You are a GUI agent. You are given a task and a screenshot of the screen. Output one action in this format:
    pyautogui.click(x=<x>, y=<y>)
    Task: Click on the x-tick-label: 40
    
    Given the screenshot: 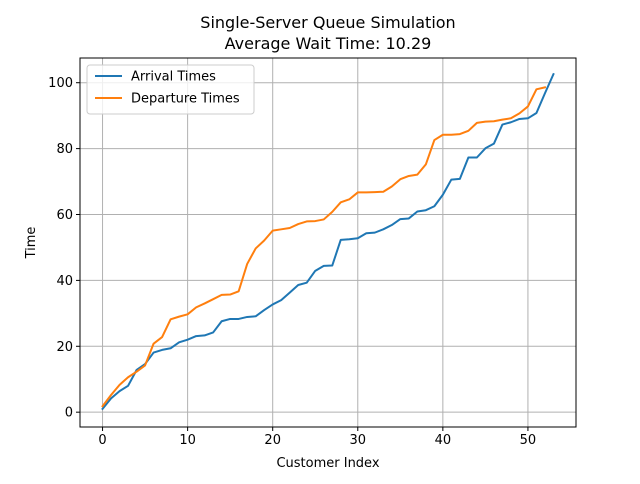 What is the action you would take?
    pyautogui.click(x=443, y=440)
    